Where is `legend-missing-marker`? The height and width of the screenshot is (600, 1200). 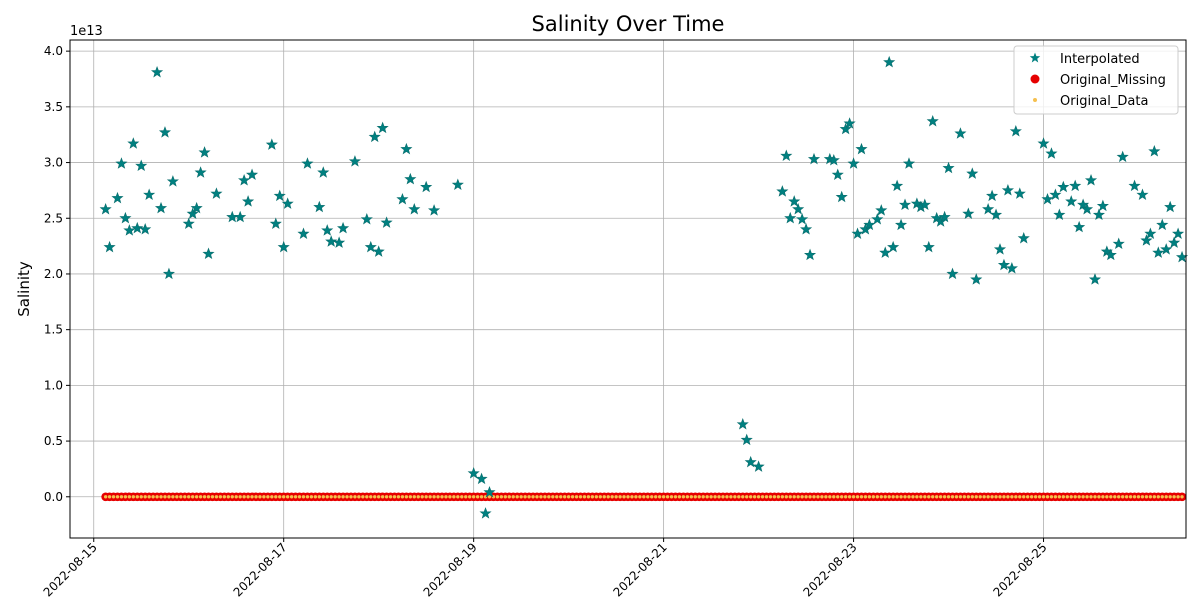 legend-missing-marker is located at coordinates (1035, 79).